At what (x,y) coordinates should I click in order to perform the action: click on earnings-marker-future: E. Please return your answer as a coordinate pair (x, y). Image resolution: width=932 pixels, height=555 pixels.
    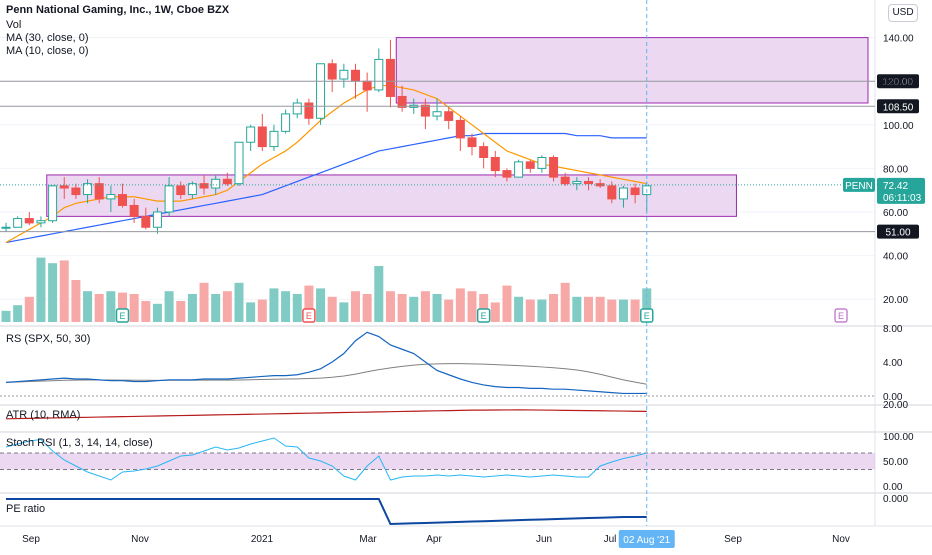
    Looking at the image, I should click on (841, 315).